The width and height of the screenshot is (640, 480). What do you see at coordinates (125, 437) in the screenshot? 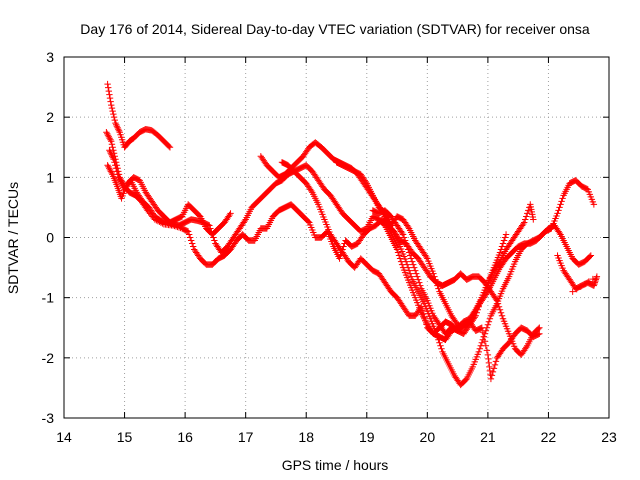
I see `x-tick-label: 15` at bounding box center [125, 437].